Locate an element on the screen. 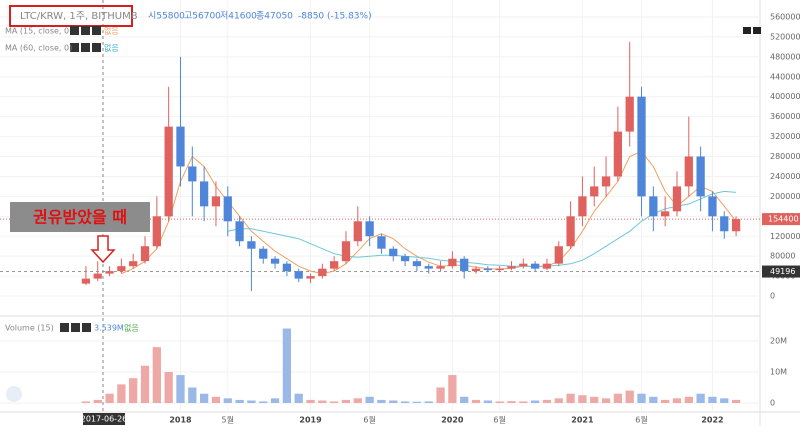  volume-tick-label: 10M is located at coordinates (778, 371).